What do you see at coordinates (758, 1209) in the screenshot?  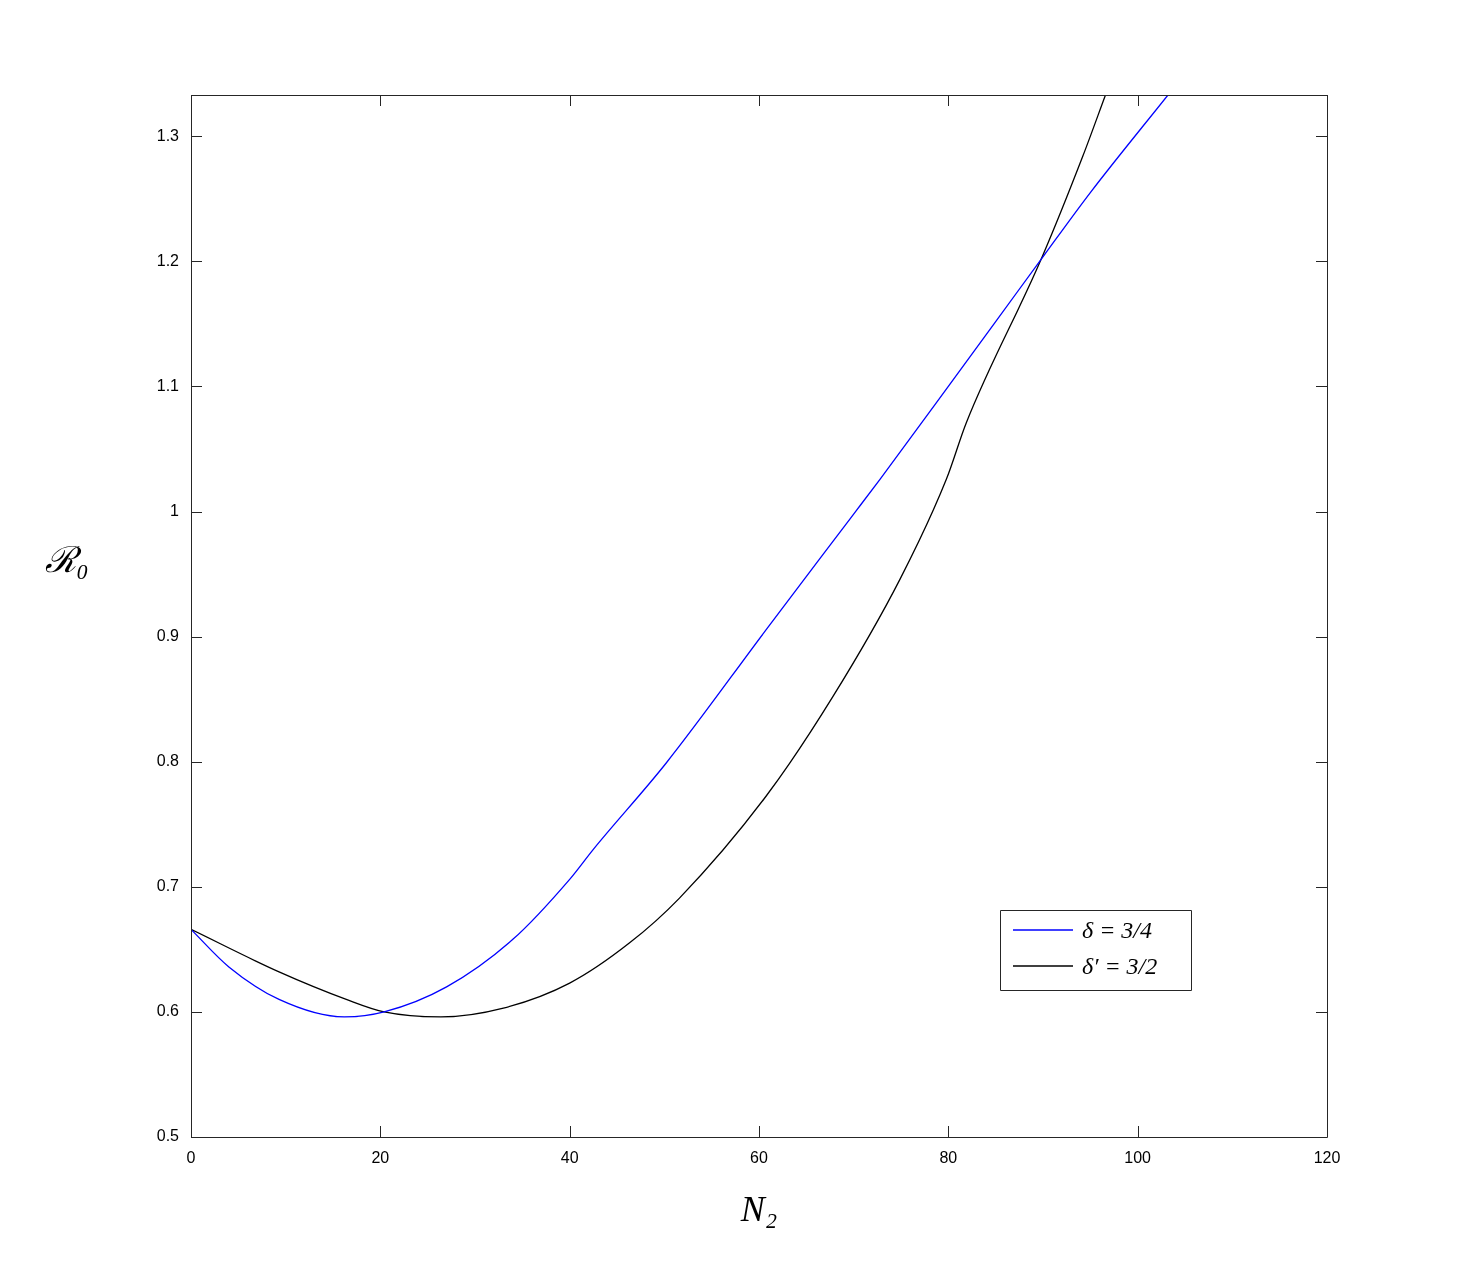 I see `x-axis-title: N₂` at bounding box center [758, 1209].